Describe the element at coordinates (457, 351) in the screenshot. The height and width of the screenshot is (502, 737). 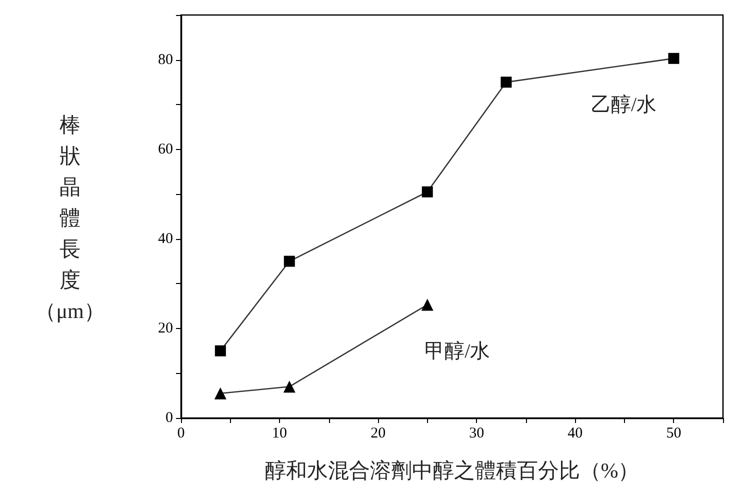
I see `series-label: 甲醇/水` at that location.